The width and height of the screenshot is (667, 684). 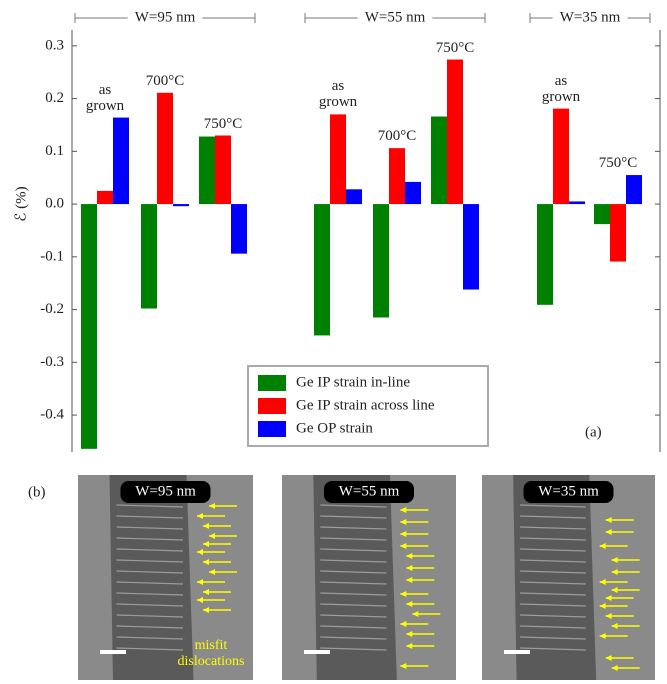 I want to click on panel-header: W=95 nm, so click(x=165, y=17).